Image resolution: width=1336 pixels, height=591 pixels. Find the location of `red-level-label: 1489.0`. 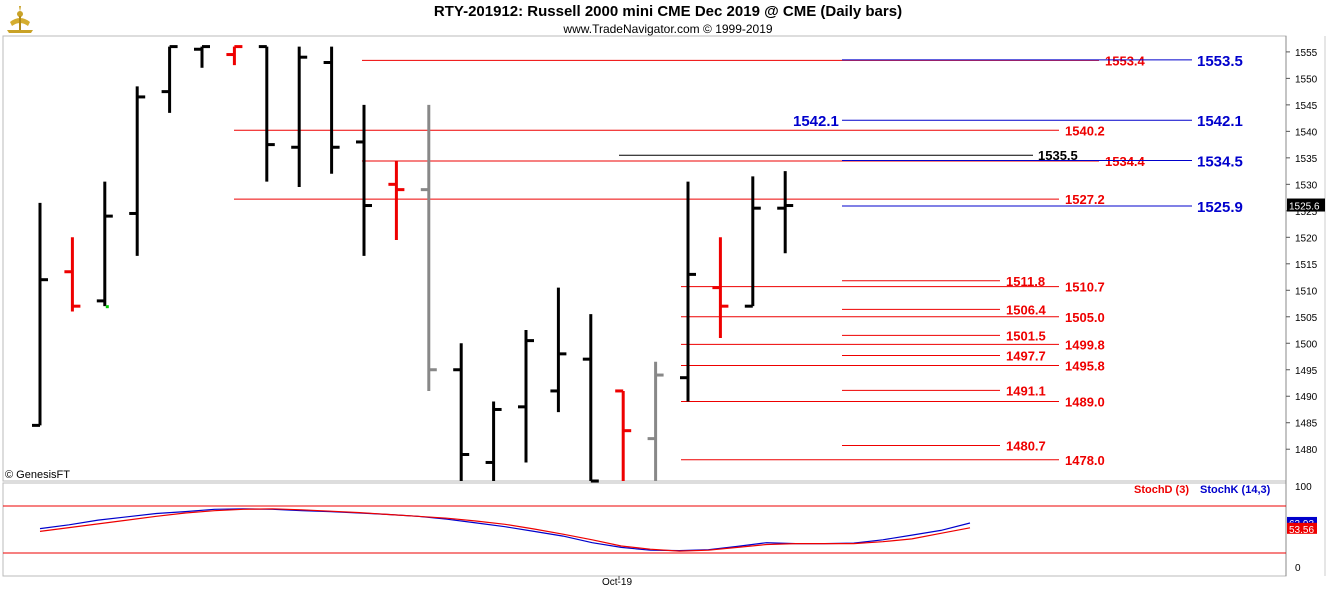

red-level-label: 1489.0 is located at coordinates (1085, 402).